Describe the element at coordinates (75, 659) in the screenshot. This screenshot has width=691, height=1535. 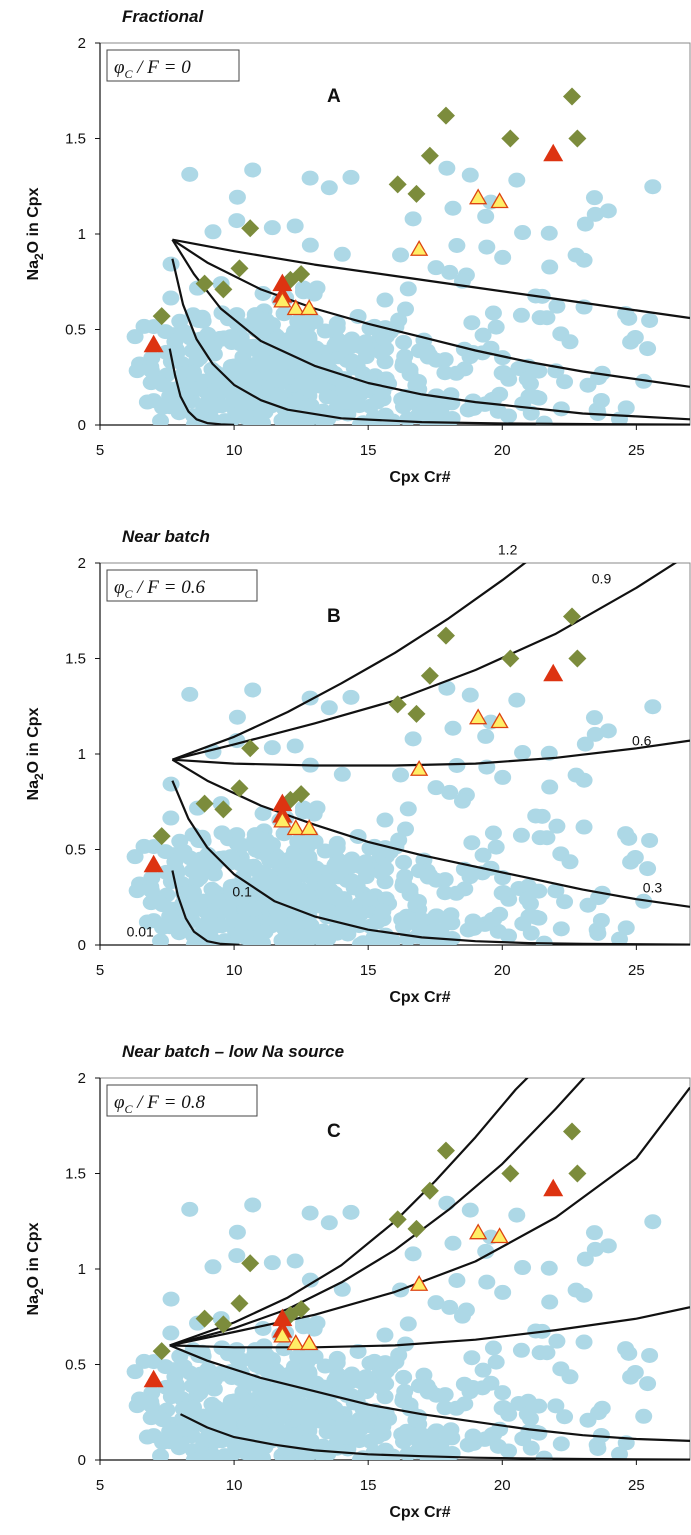
I see `y-tick-label: 1.5` at that location.